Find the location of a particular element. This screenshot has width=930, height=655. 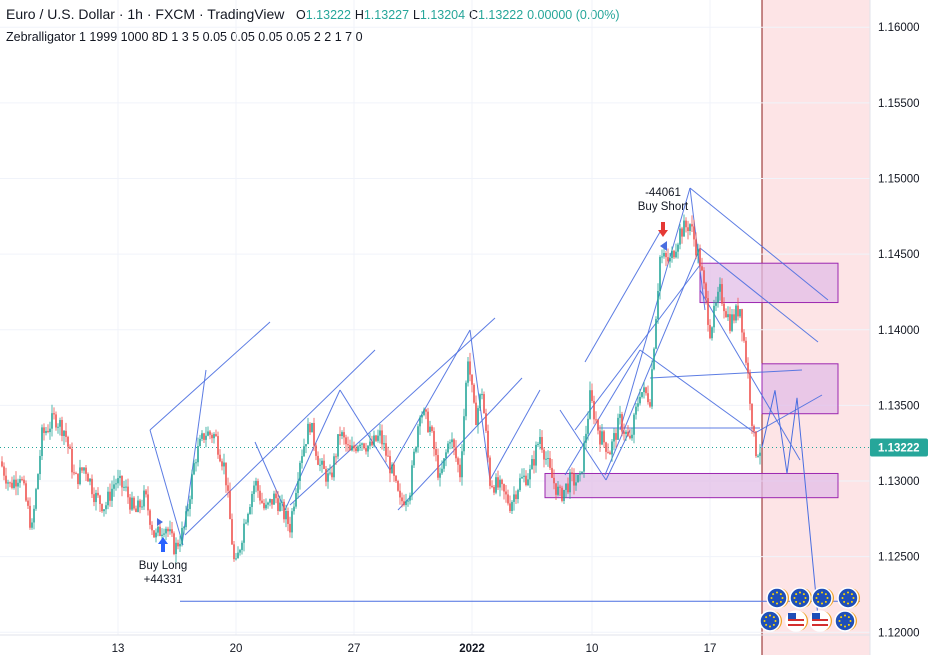

flag-stripe is located at coordinates (820, 625).